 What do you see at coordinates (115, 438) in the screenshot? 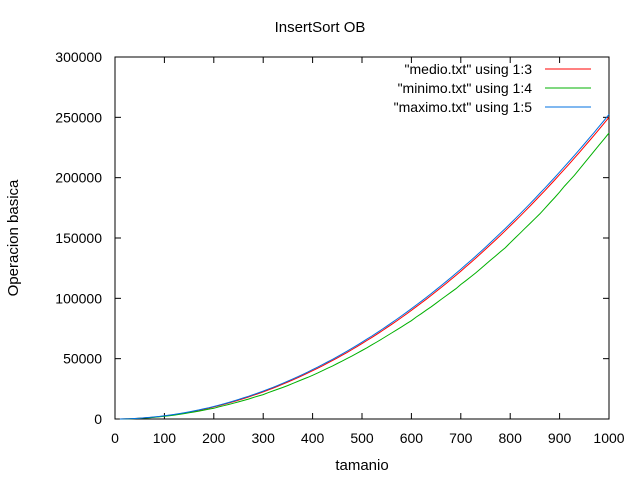
I see `x-tick-label: 0` at bounding box center [115, 438].